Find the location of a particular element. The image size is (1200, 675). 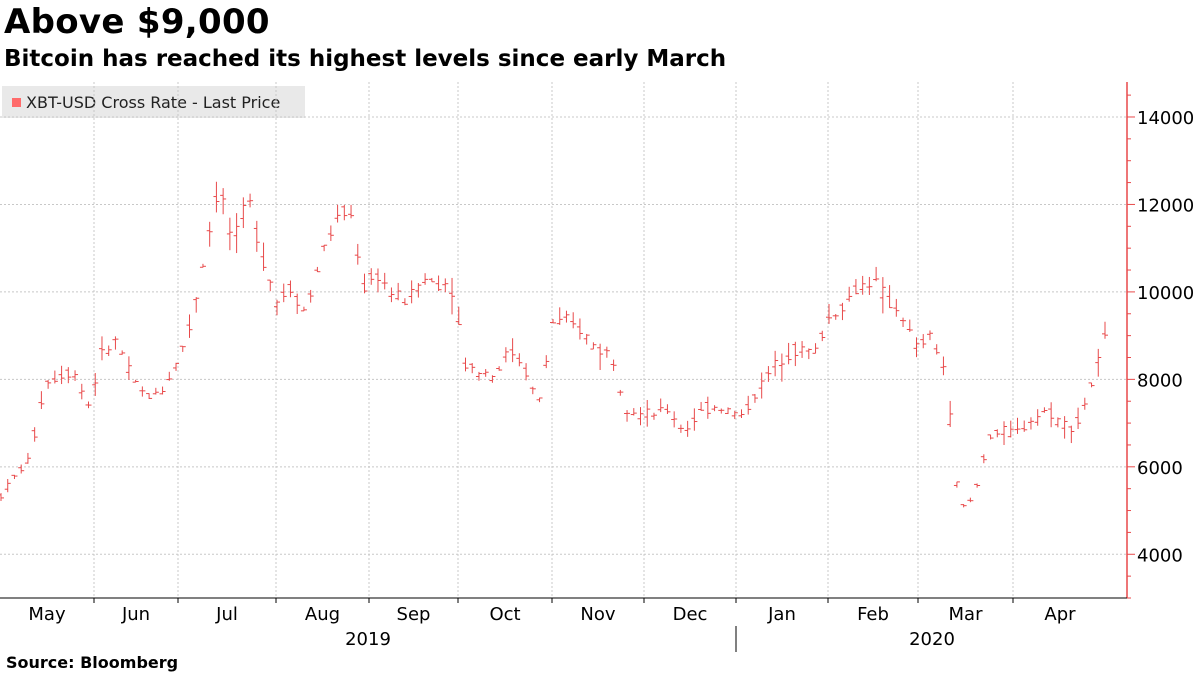

year-label: 2020 is located at coordinates (932, 639).